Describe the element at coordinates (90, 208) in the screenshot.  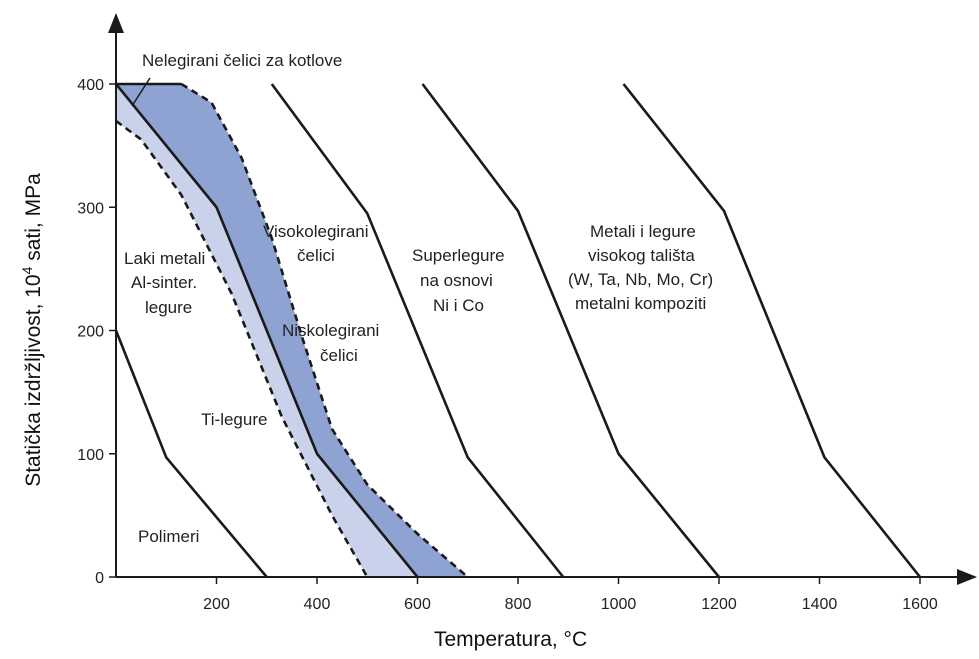
I see `y-tick-label: 300` at that location.